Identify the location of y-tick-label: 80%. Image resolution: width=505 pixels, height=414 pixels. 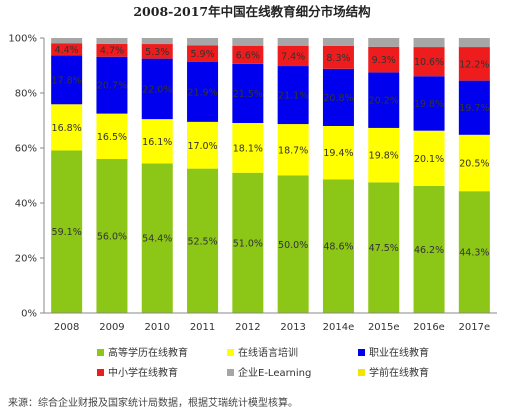
(26, 94).